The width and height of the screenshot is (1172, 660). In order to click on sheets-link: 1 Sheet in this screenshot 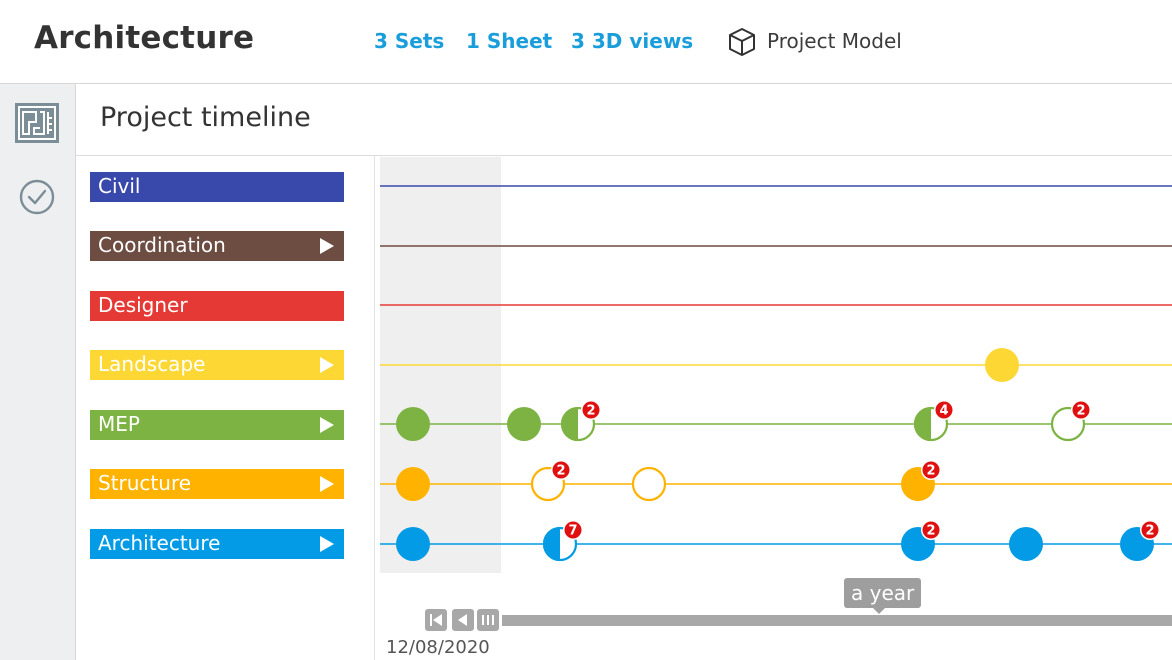, I will do `click(509, 41)`.